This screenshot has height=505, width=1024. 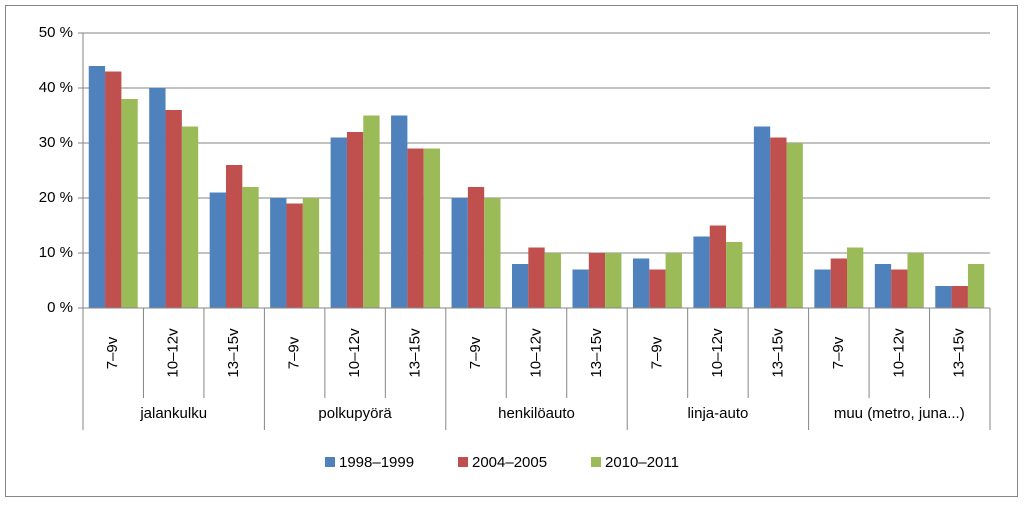 I want to click on legend-label: 2010–2011, so click(x=642, y=462).